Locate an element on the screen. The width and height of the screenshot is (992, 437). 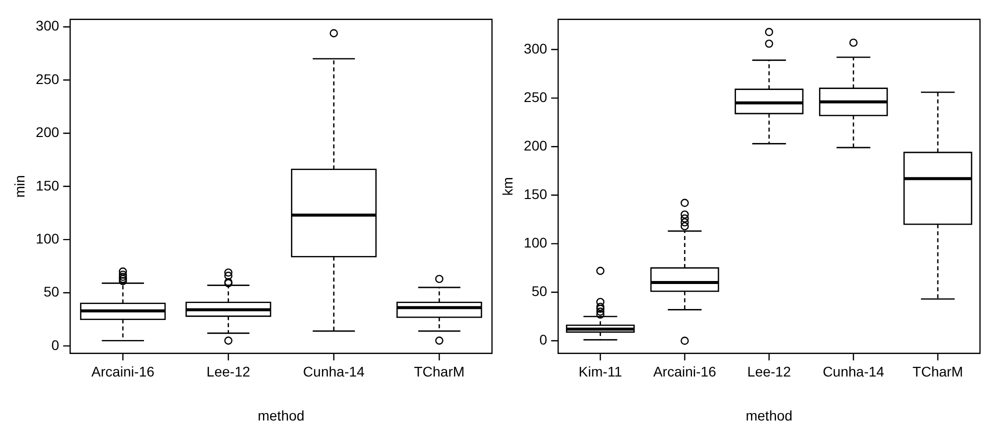
y-axis-title: km is located at coordinates (507, 186).